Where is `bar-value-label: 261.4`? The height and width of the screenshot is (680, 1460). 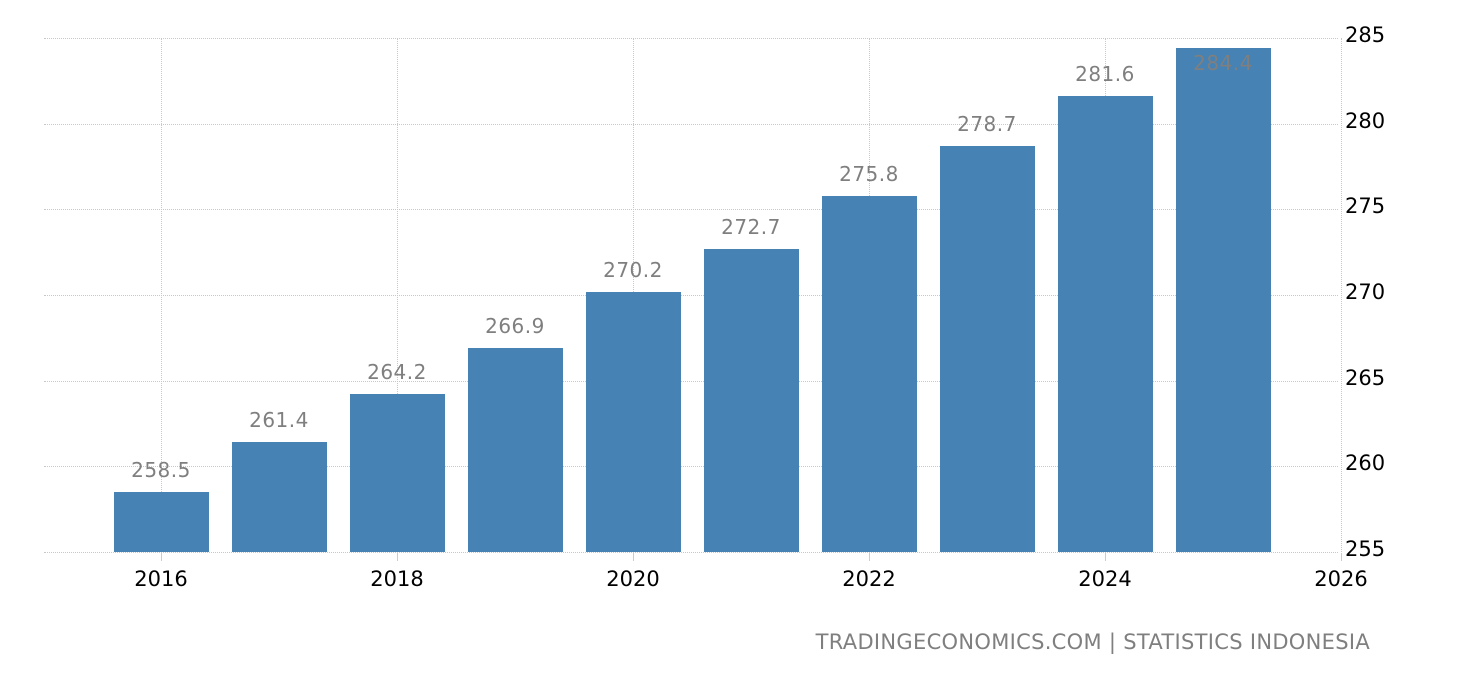
bar-value-label: 261.4 is located at coordinates (279, 420).